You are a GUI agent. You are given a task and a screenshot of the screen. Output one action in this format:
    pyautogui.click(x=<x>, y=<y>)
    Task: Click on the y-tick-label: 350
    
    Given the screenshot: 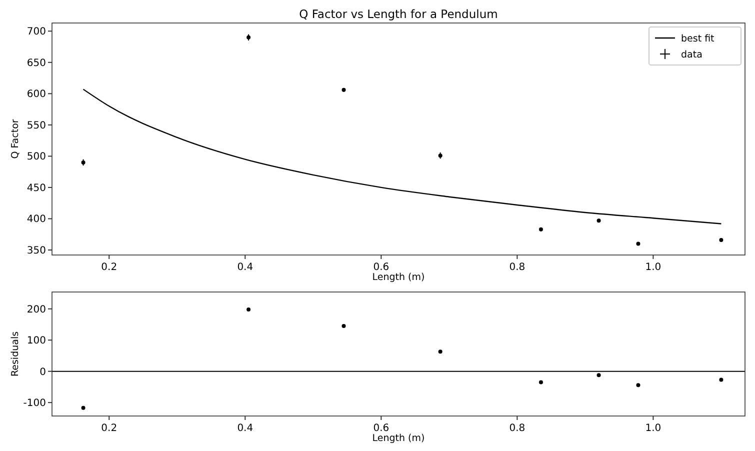 What is the action you would take?
    pyautogui.click(x=36, y=250)
    